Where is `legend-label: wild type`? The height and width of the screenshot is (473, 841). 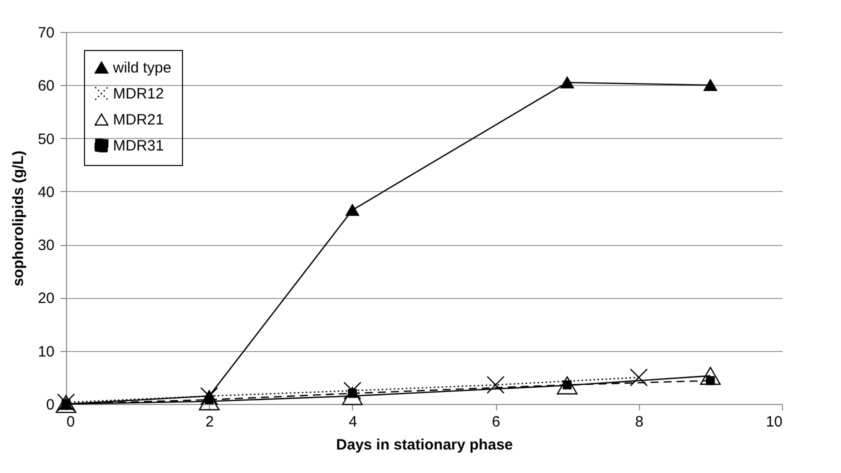
legend-label: wild type is located at coordinates (142, 68).